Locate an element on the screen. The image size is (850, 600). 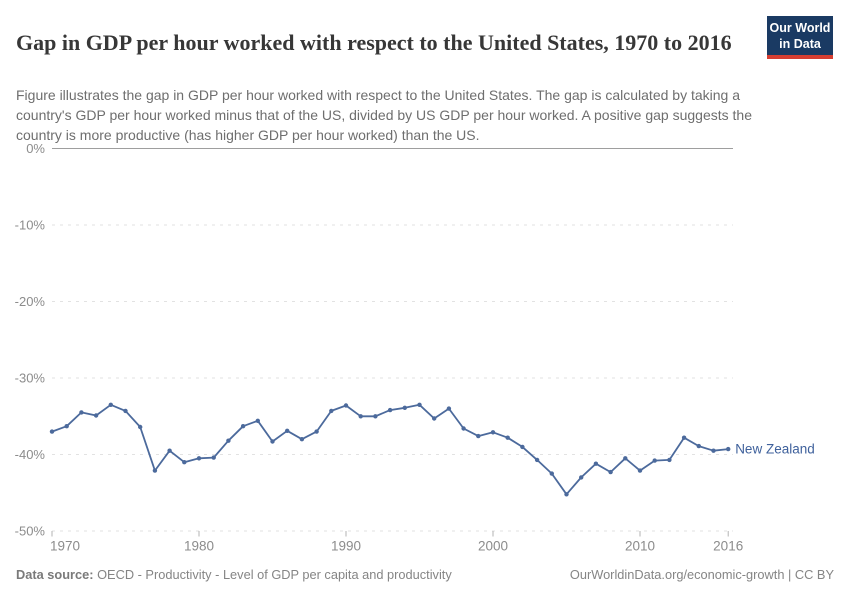
x-axis-label: 1970 is located at coordinates (65, 546).